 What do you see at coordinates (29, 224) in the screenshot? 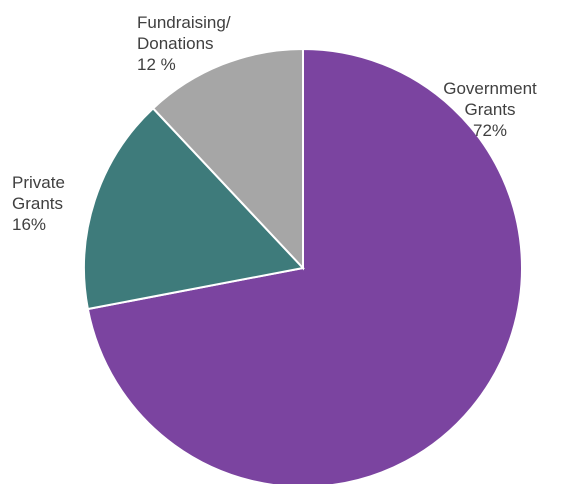
I see `label-value: 16%` at bounding box center [29, 224].